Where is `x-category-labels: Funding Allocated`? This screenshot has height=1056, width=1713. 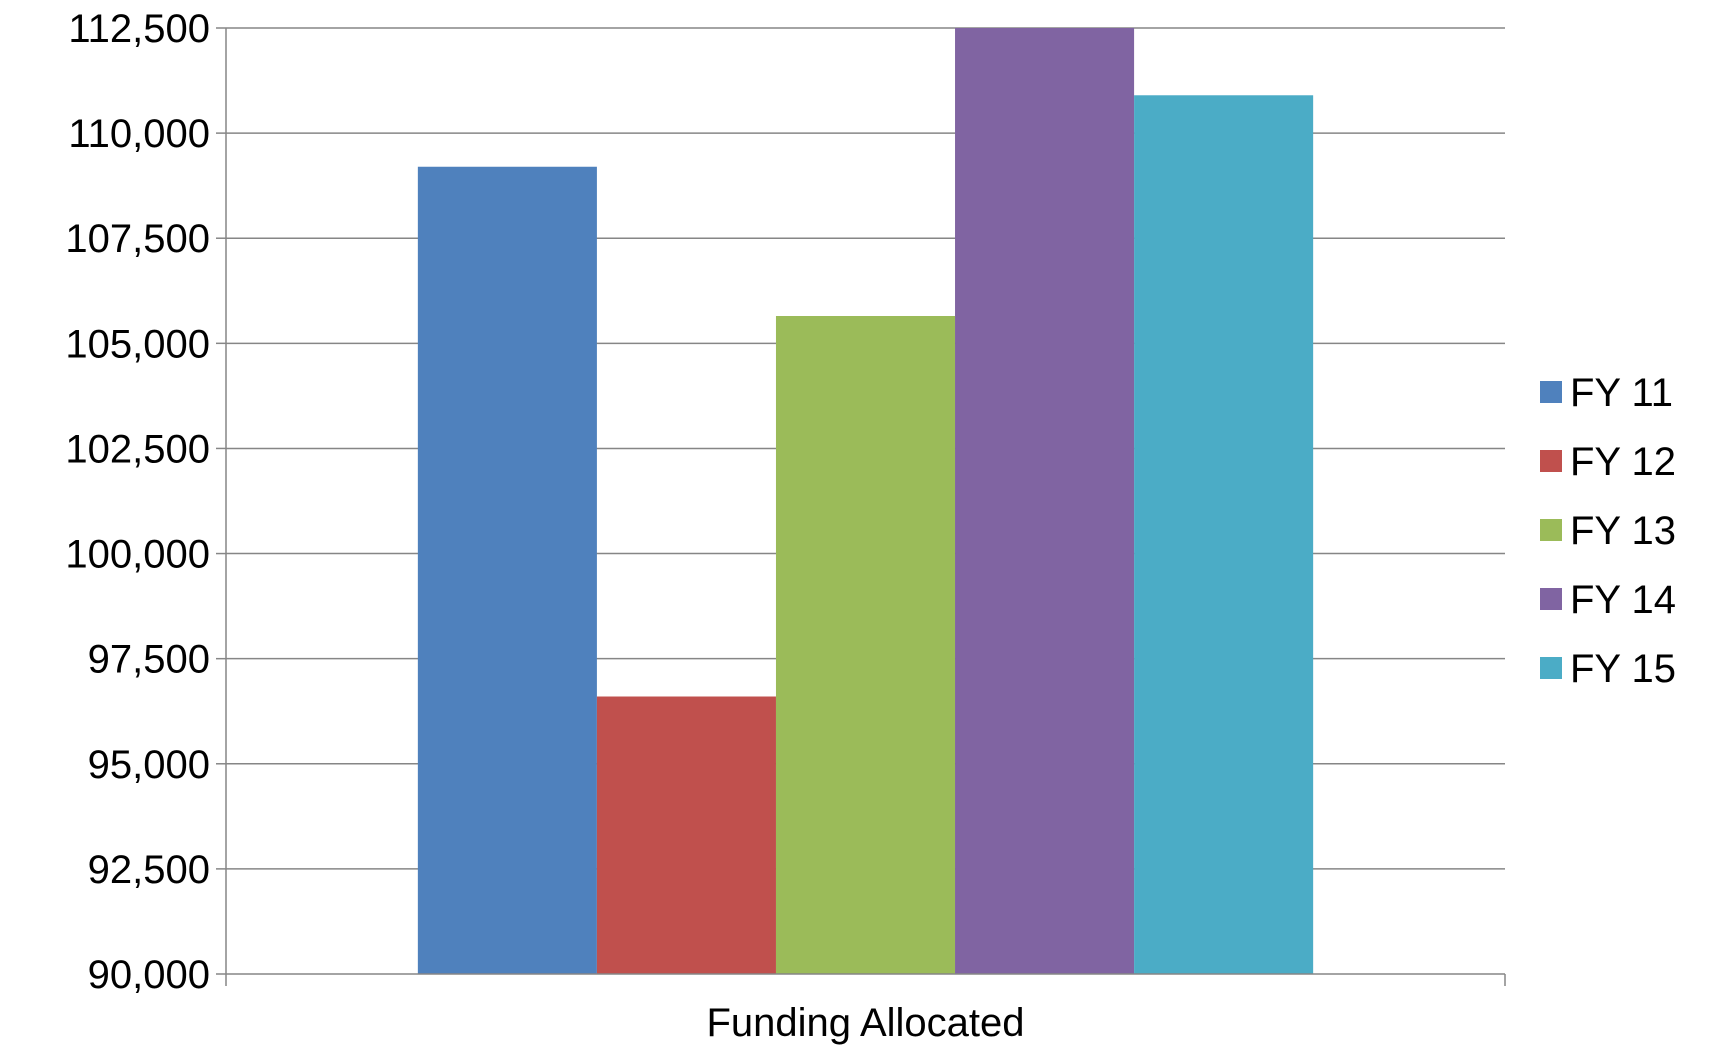 x-category-labels: Funding Allocated is located at coordinates (865, 1023).